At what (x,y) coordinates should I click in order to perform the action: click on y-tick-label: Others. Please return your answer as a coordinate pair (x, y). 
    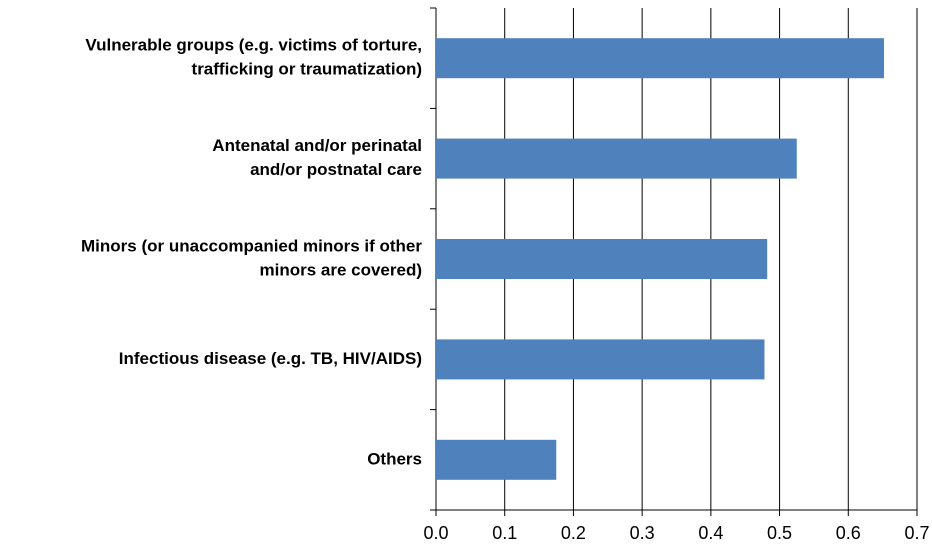
    Looking at the image, I should click on (394, 458).